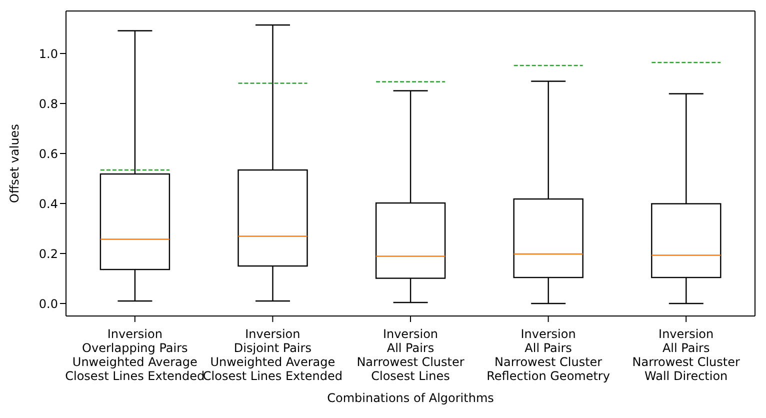 This screenshot has width=766, height=418. What do you see at coordinates (272, 355) in the screenshot?
I see `x-tick-label: Inversion Disjoint Pairs Unweighted Average Closest Lines Extended` at bounding box center [272, 355].